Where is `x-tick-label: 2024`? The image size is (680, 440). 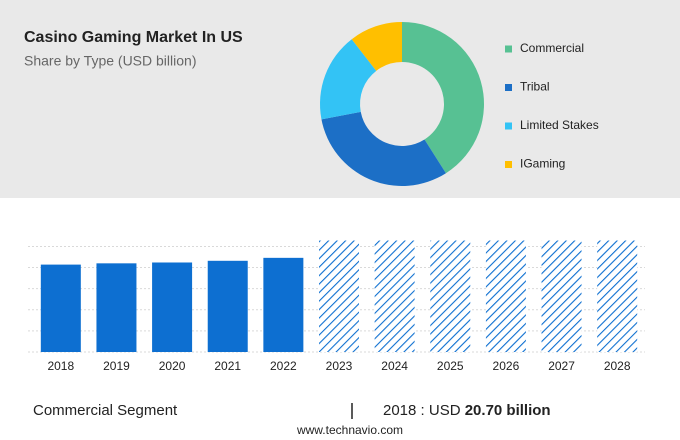 x-tick-label: 2024 is located at coordinates (394, 366).